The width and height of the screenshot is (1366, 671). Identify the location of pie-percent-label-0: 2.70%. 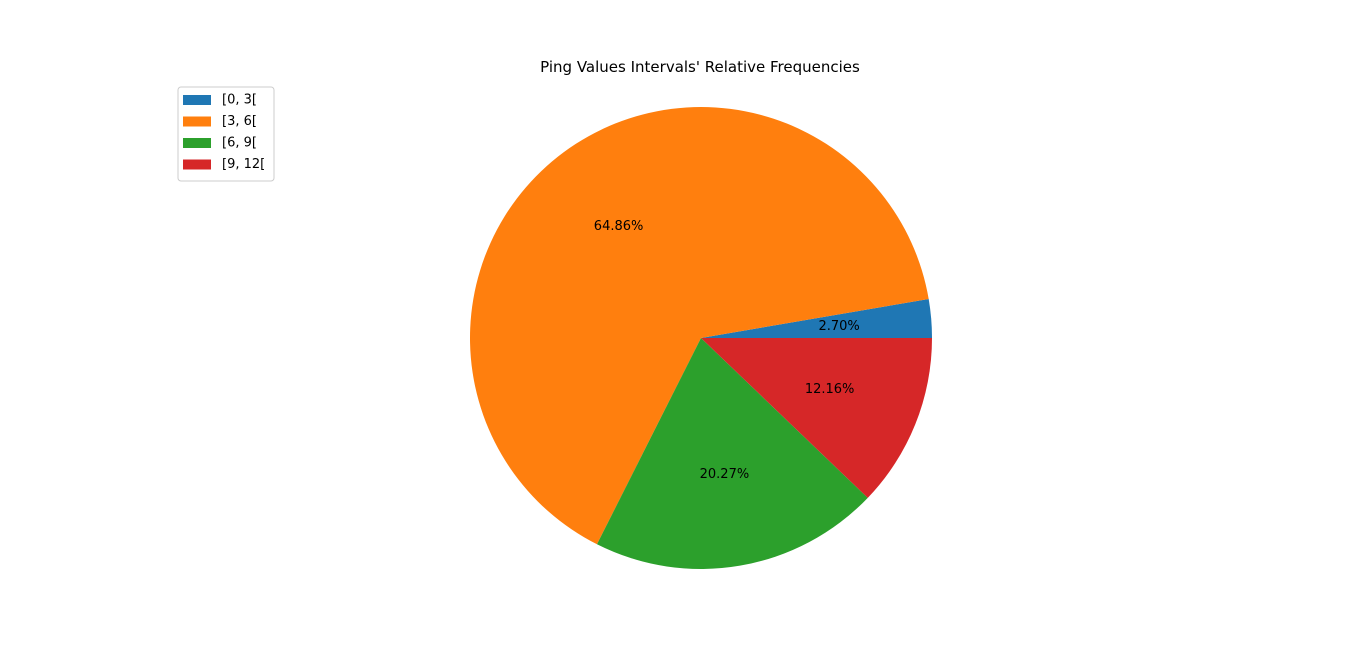
(838, 326).